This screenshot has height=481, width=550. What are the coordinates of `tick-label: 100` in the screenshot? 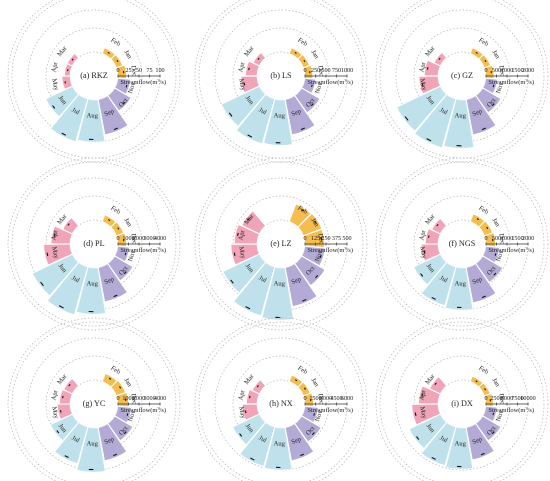 It's located at (159, 70).